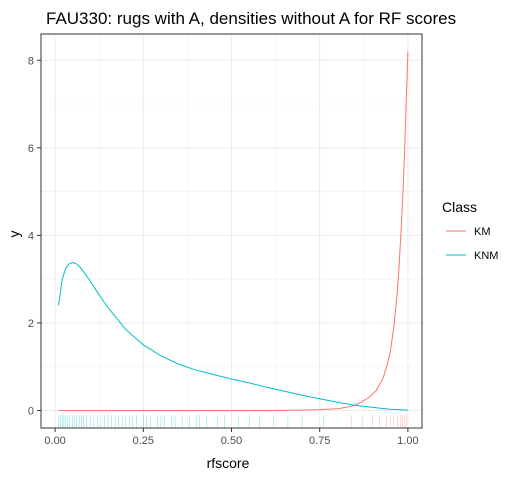 The width and height of the screenshot is (516, 480). What do you see at coordinates (486, 256) in the screenshot?
I see `legend-label-knm: KNM` at bounding box center [486, 256].